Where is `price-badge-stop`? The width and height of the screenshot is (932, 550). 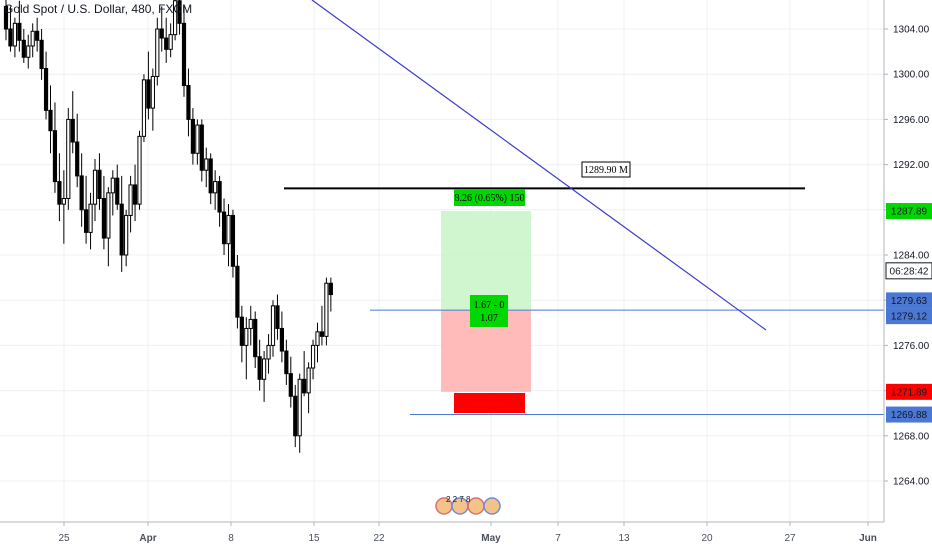 price-badge-stop is located at coordinates (909, 391).